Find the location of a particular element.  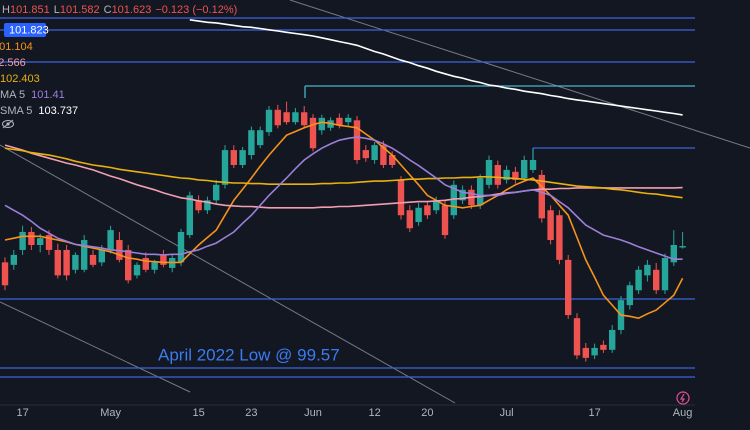

annotation: April 2022 Low @ 99.57 is located at coordinates (249, 354).